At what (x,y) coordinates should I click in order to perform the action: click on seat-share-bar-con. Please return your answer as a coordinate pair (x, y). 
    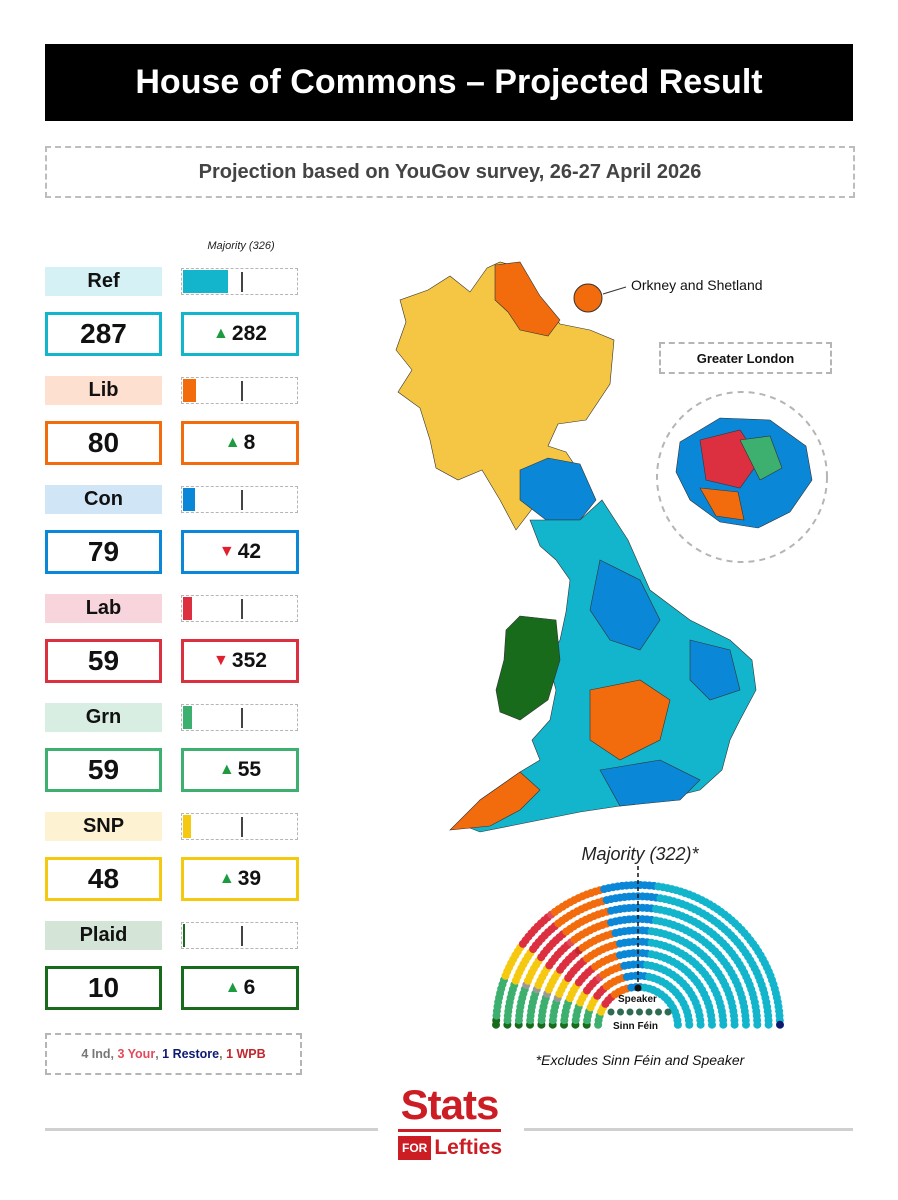
    Looking at the image, I should click on (239, 499).